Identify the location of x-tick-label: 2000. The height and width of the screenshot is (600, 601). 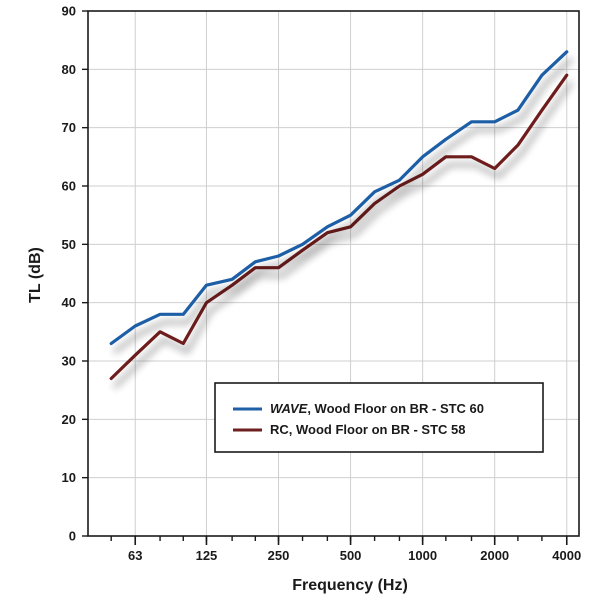
(494, 555).